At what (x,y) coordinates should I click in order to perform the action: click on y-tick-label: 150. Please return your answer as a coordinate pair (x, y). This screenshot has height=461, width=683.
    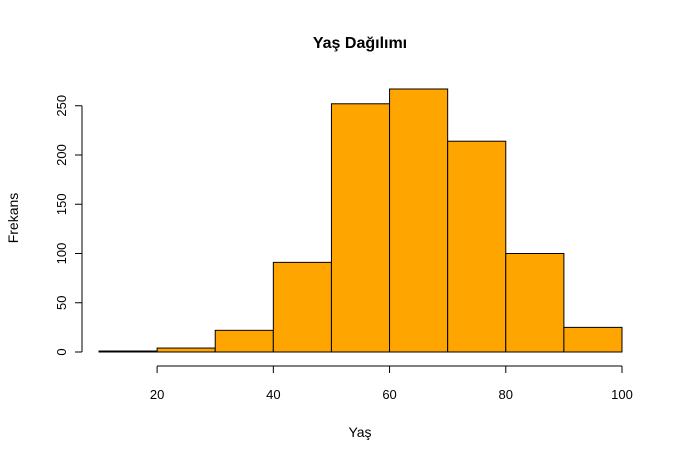
    Looking at the image, I should click on (61, 204).